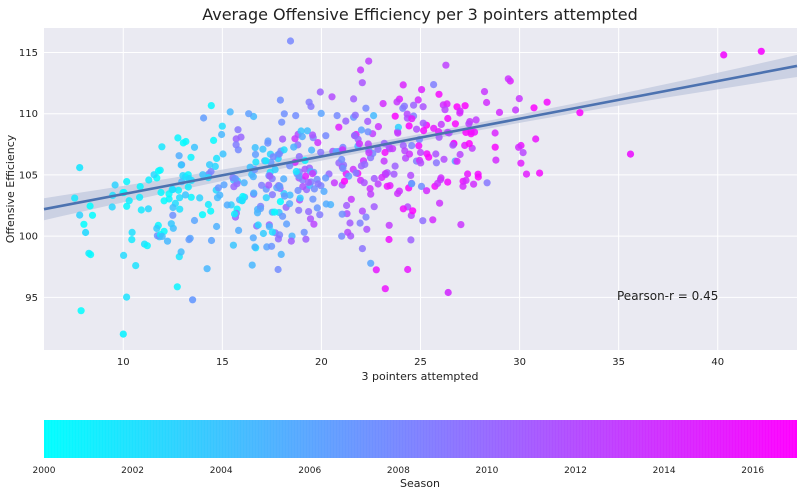 This screenshot has width=803, height=500. Describe the element at coordinates (10, 188) in the screenshot. I see `y-axis-label: Offensive Efficiency` at that location.